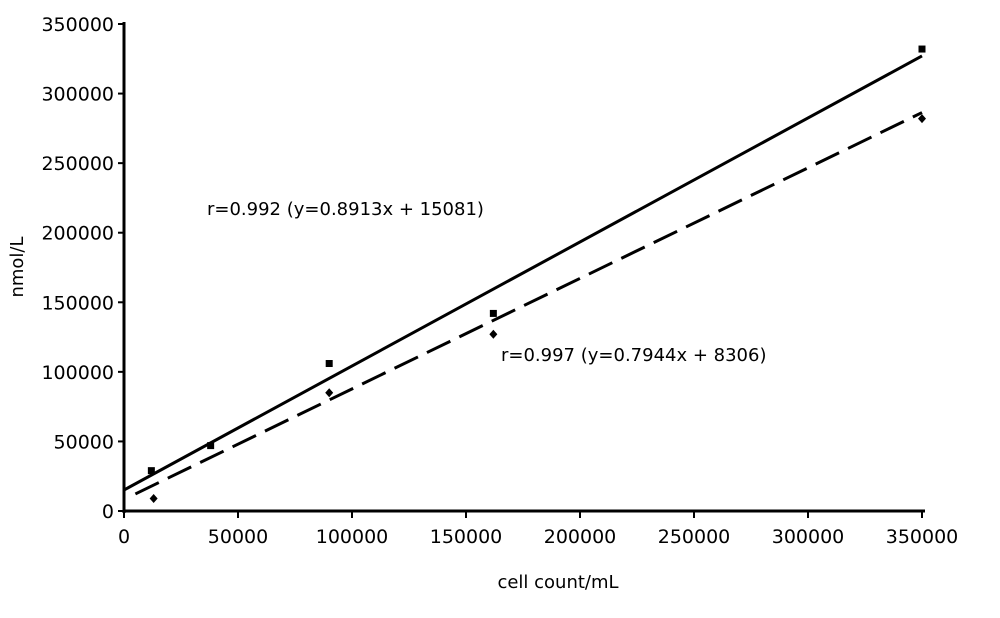 The height and width of the screenshot is (618, 1000). What do you see at coordinates (345, 209) in the screenshot?
I see `fit-annotation-solid: r=0.992 (y=0.8913x + 15081)` at bounding box center [345, 209].